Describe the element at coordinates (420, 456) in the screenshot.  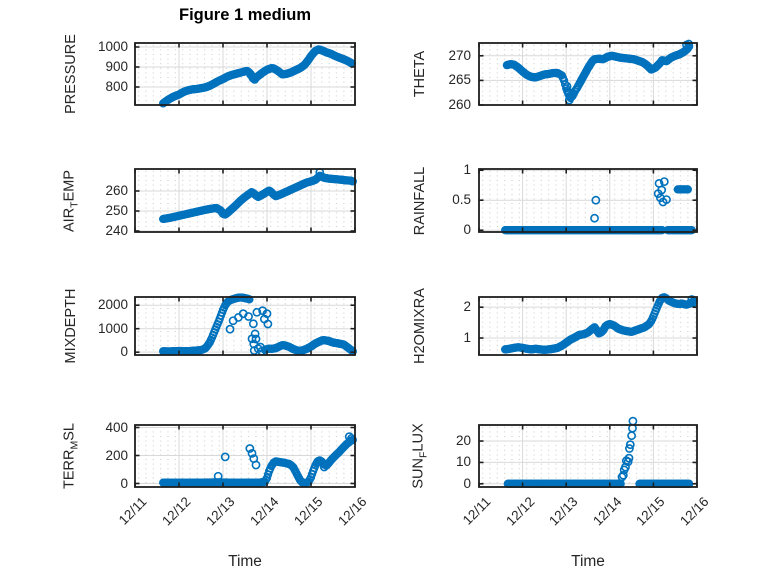
I see `sun_flux-ylabel: SUNFLUX` at that location.